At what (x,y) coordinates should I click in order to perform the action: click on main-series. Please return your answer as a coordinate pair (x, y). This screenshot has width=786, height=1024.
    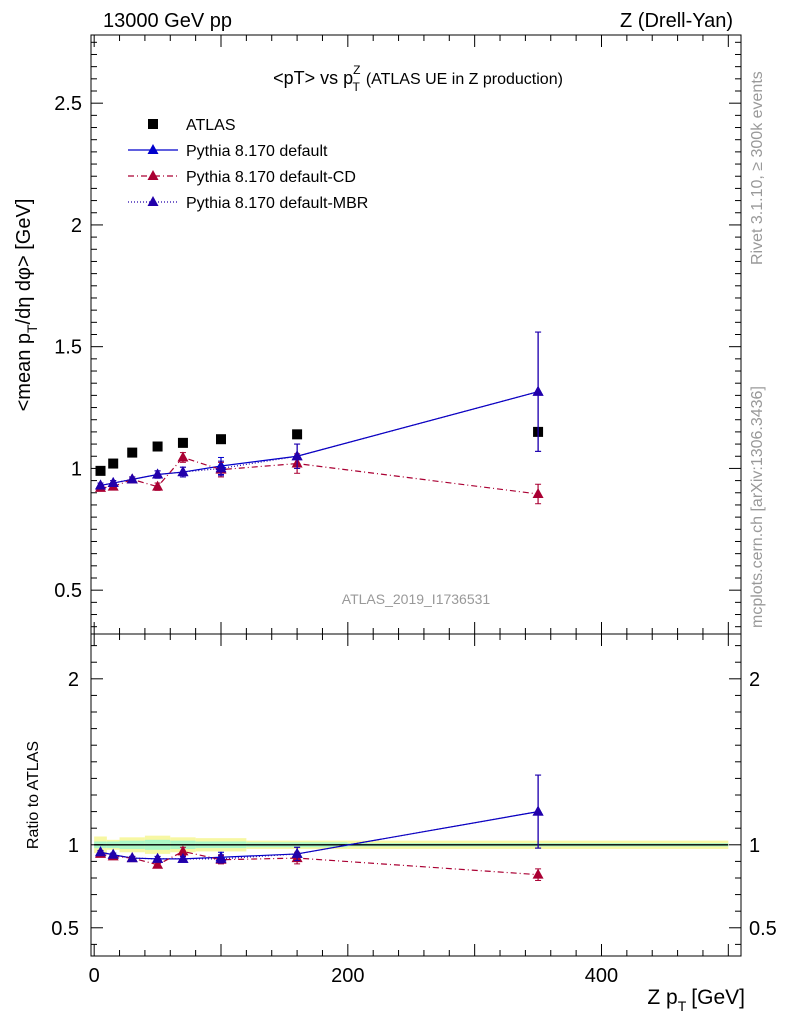
    Looking at the image, I should click on (319, 418).